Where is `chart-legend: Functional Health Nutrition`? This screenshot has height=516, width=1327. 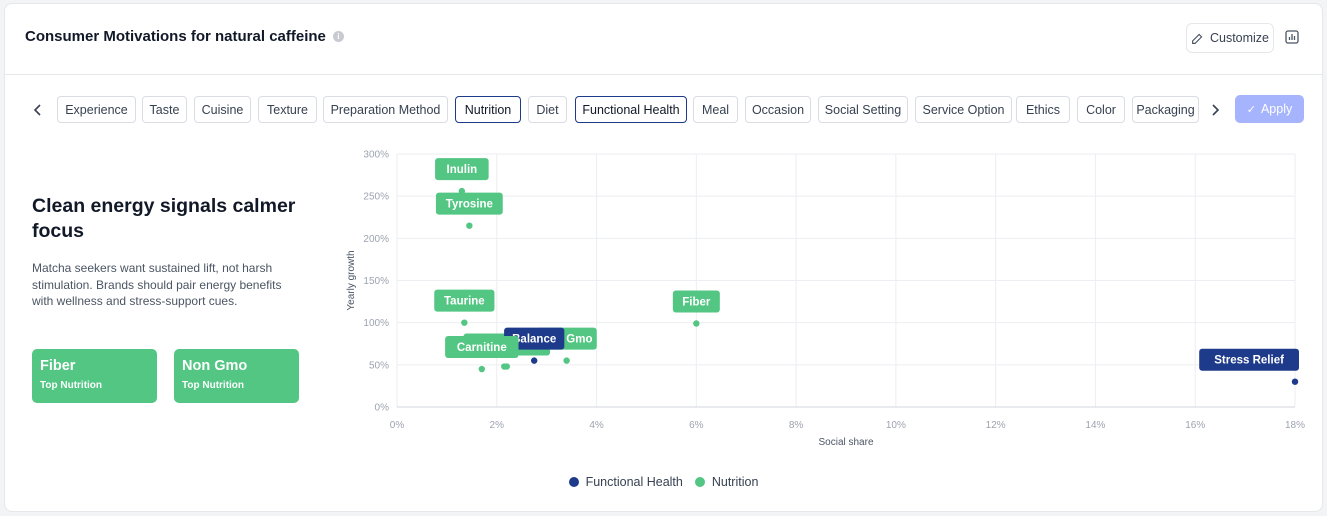 chart-legend: Functional Health Nutrition is located at coordinates (663, 482).